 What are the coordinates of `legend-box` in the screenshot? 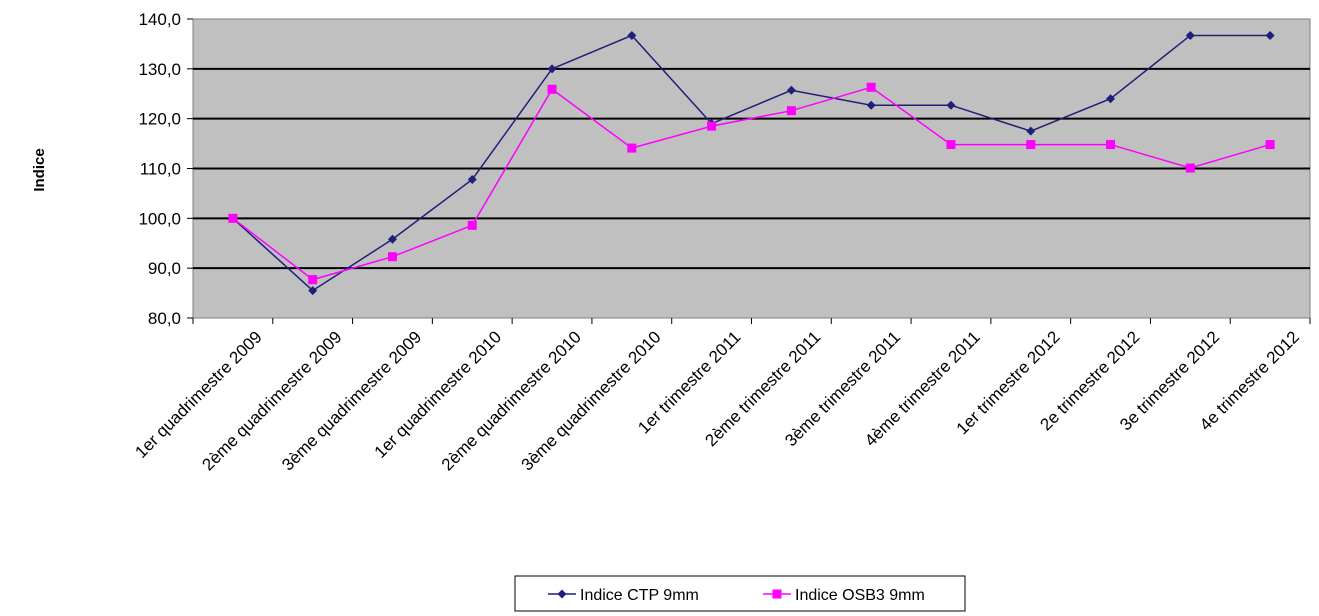 It's located at (740, 593).